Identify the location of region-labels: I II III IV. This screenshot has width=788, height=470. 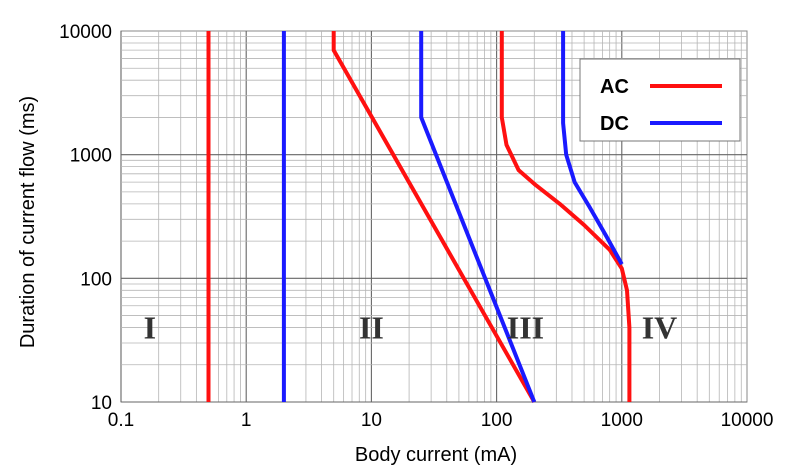
(411, 328).